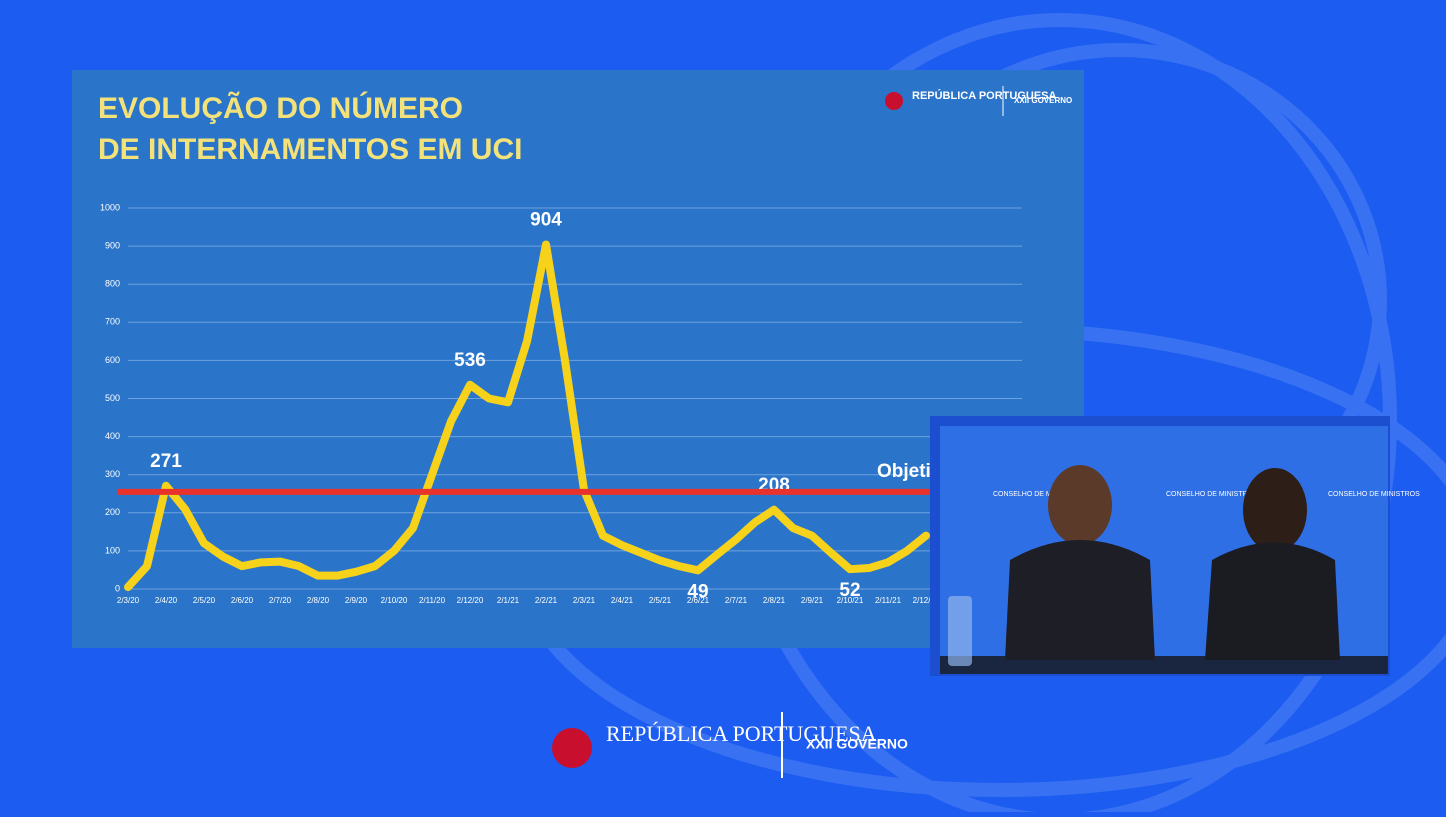 The width and height of the screenshot is (1446, 817). What do you see at coordinates (166, 600) in the screenshot?
I see `x-tick-label: 2/4/20` at bounding box center [166, 600].